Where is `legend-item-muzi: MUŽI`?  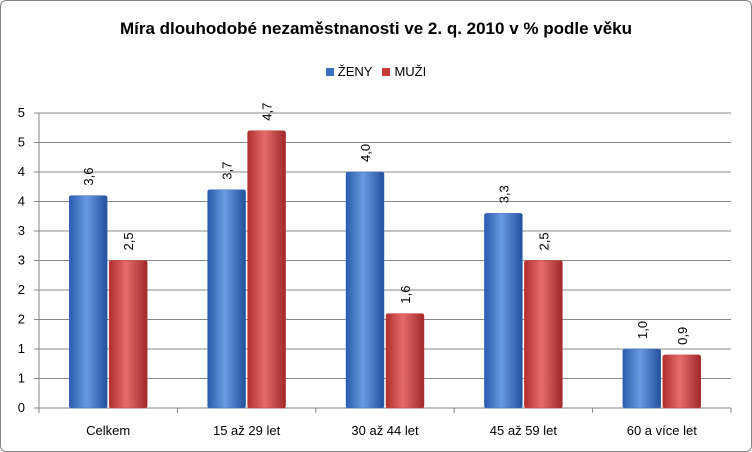
legend-item-muzi: MUŽI is located at coordinates (404, 71).